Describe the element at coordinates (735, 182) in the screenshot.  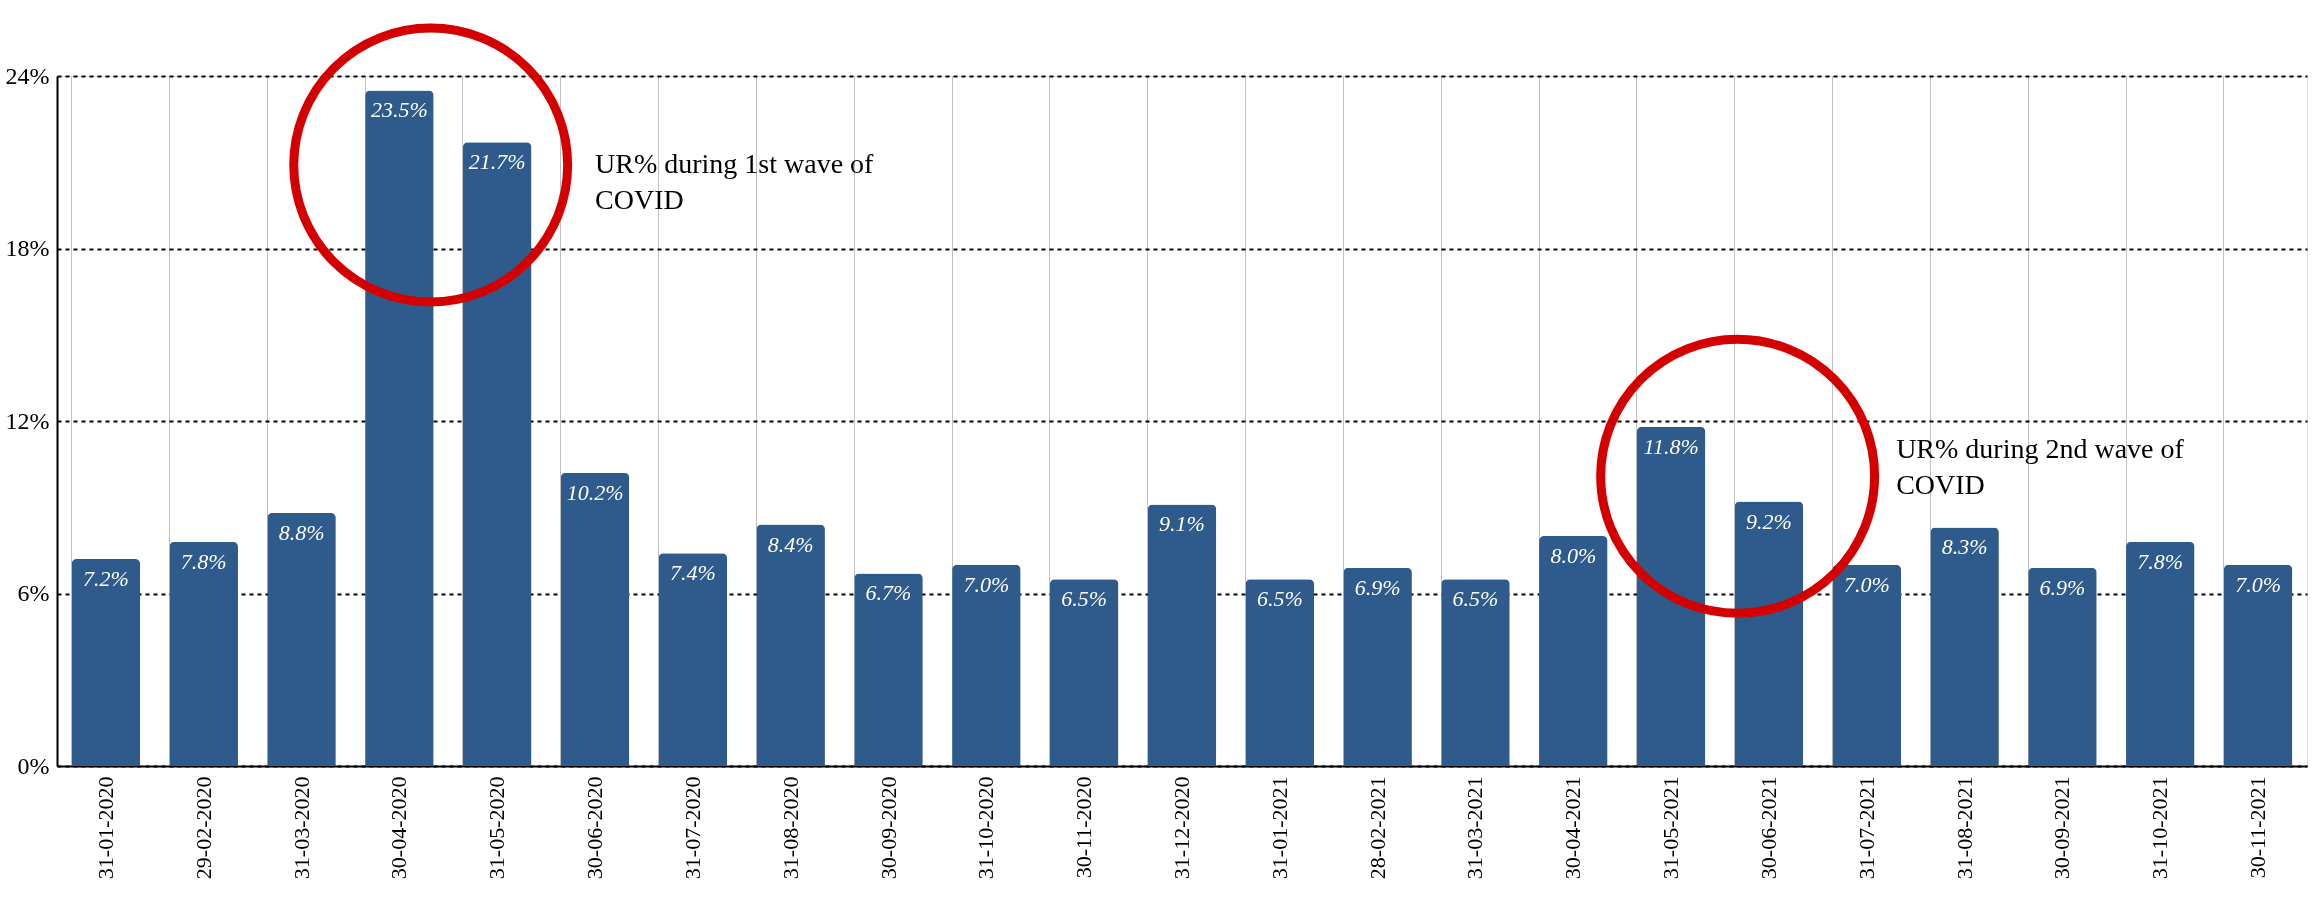
I see `annotation: UR% during 1st wave of COVID` at that location.